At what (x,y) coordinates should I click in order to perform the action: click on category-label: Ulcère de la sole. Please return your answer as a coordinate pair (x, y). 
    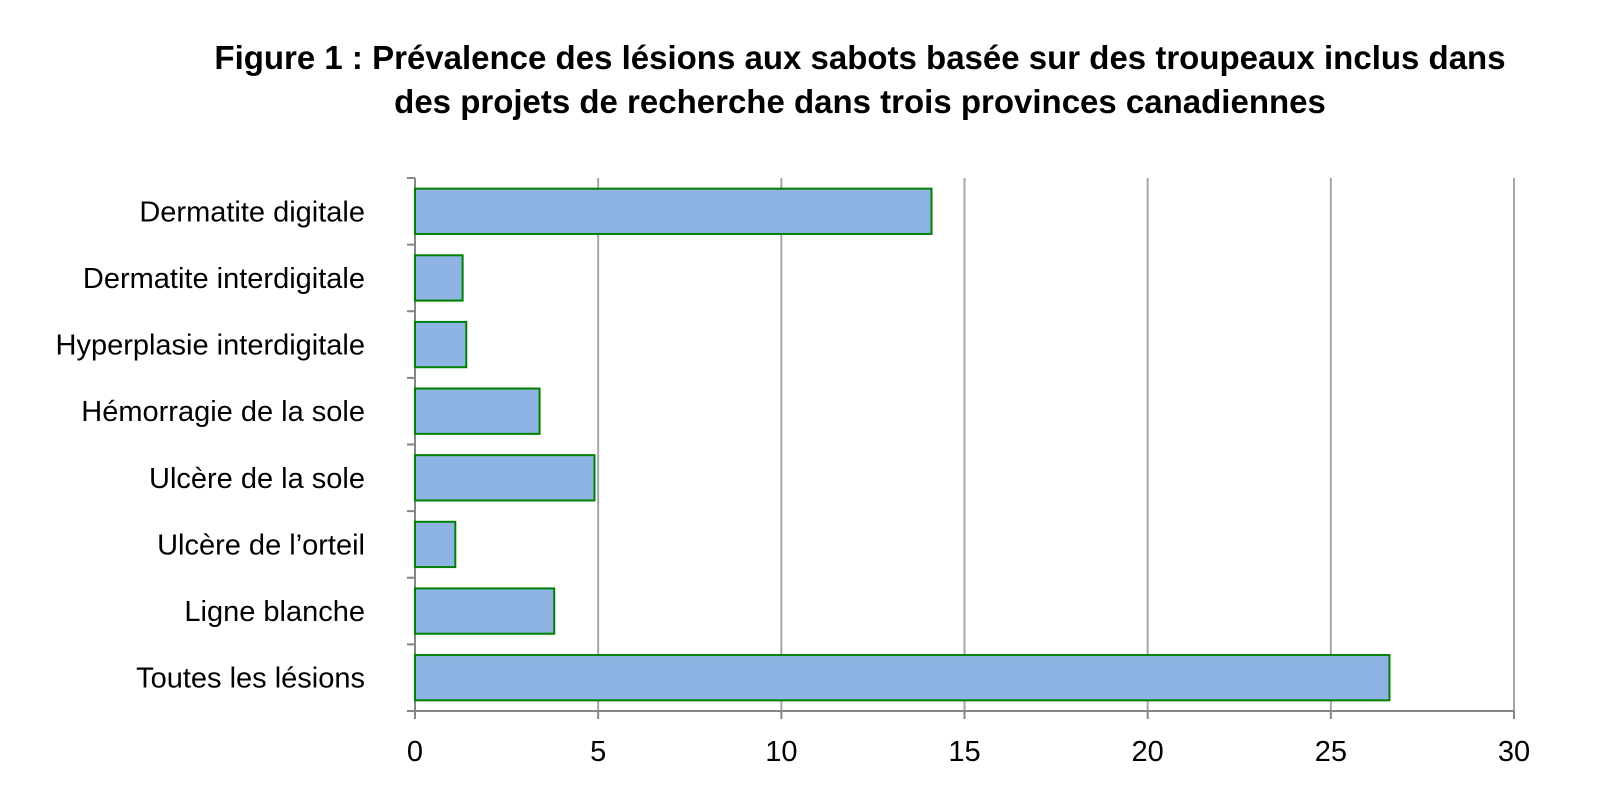
    Looking at the image, I should click on (257, 479).